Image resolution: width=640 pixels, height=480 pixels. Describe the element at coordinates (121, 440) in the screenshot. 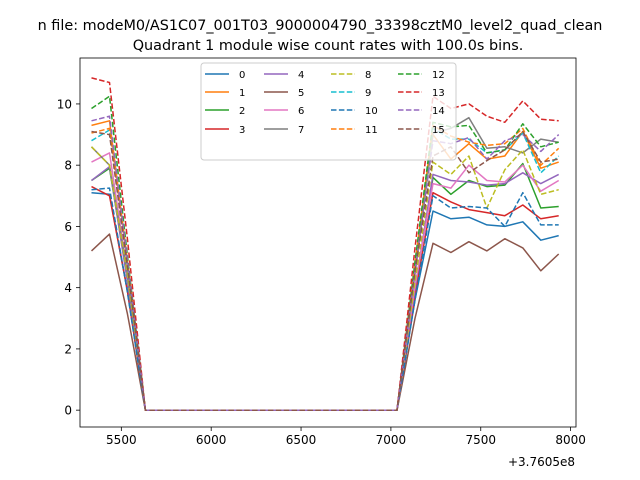

I see `x-tick-label: 5500` at that location.